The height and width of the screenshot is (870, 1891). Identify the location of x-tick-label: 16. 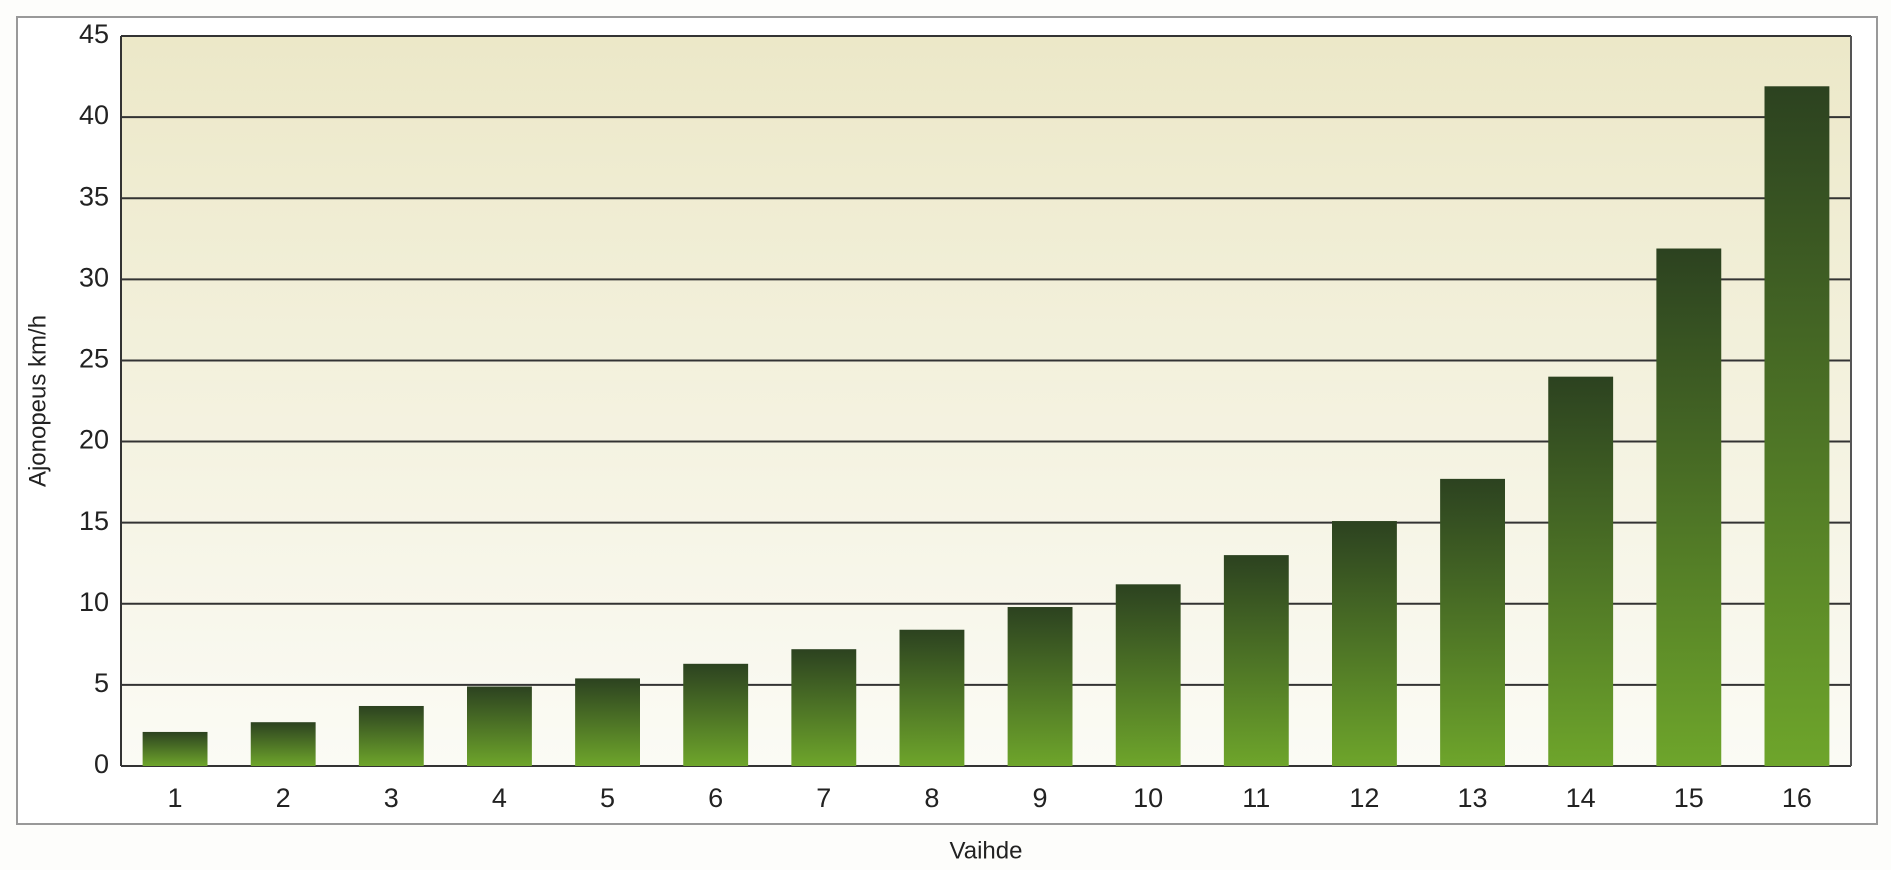
(1797, 798).